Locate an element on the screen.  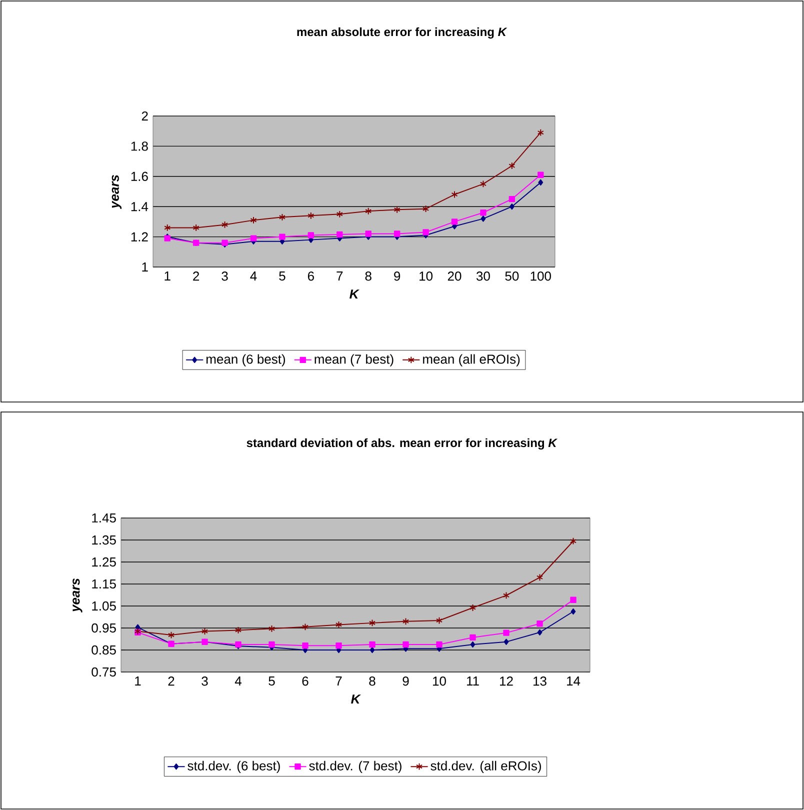
y-tick-label: 0.75 is located at coordinates (104, 672).